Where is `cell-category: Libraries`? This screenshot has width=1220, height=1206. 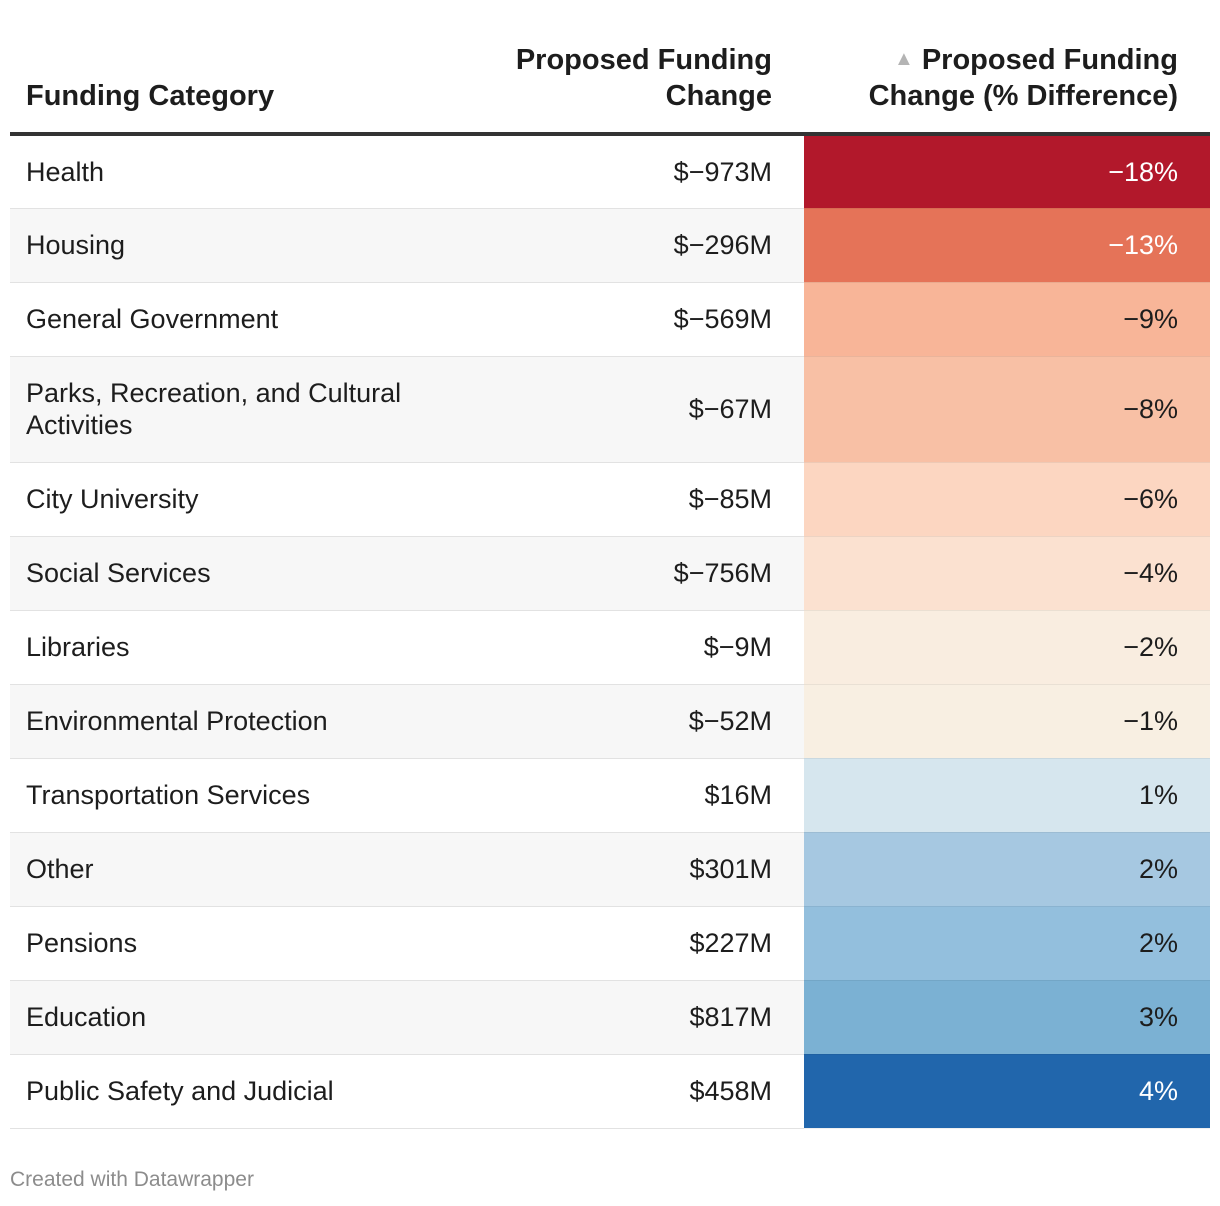 cell-category: Libraries is located at coordinates (245, 647).